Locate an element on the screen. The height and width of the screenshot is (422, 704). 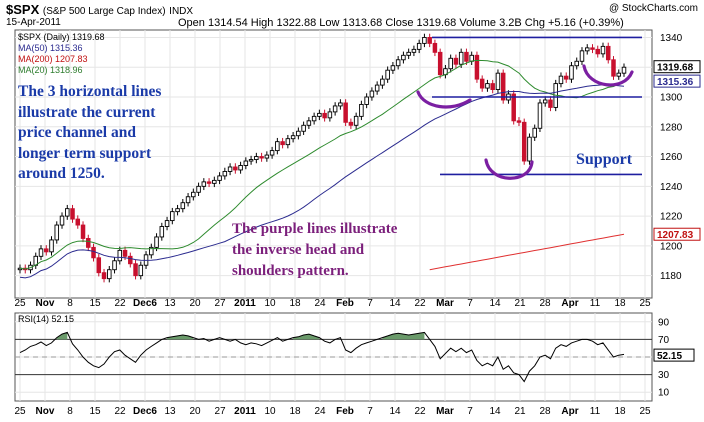
rsi-y-tick-label: 10 is located at coordinates (664, 393).